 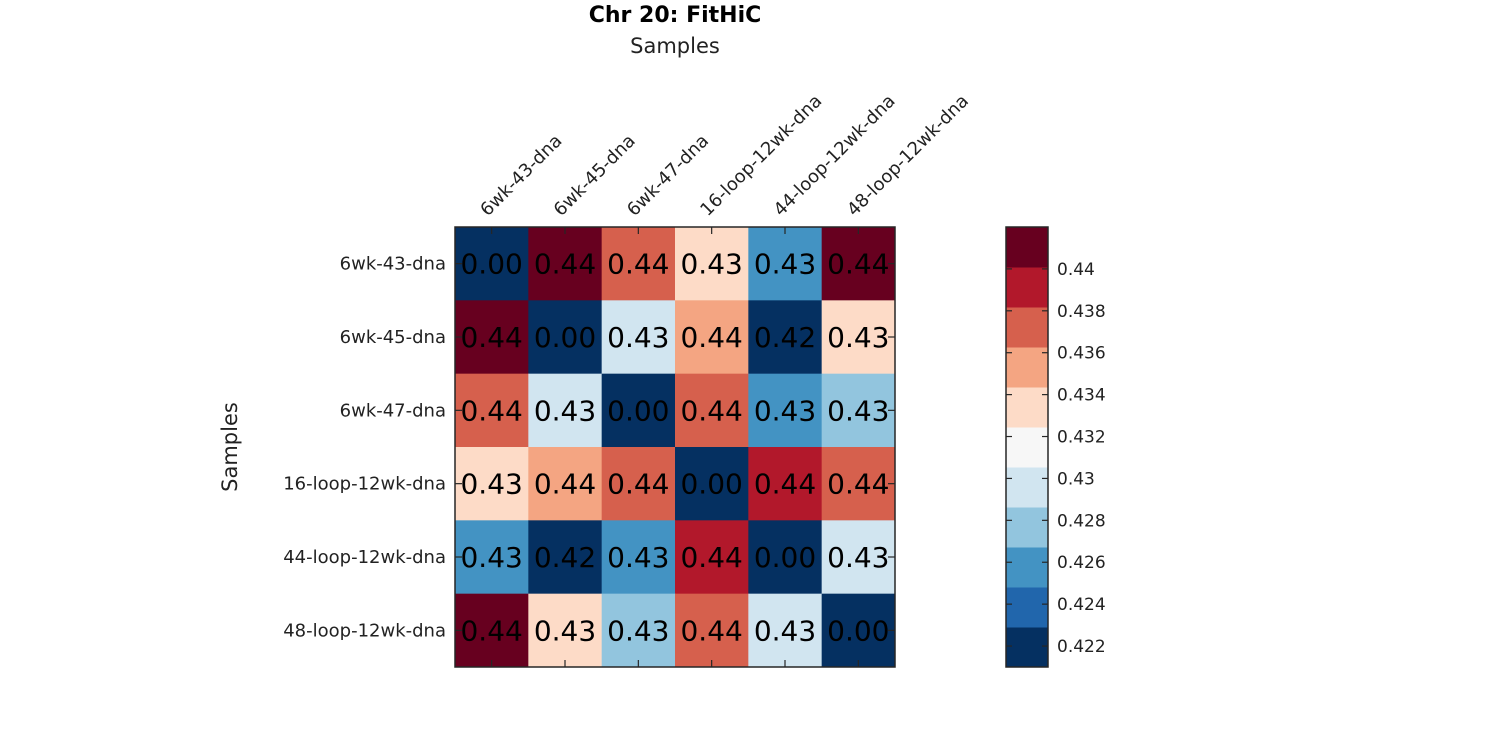 I want to click on cell-value-label: 0.42, so click(x=785, y=337).